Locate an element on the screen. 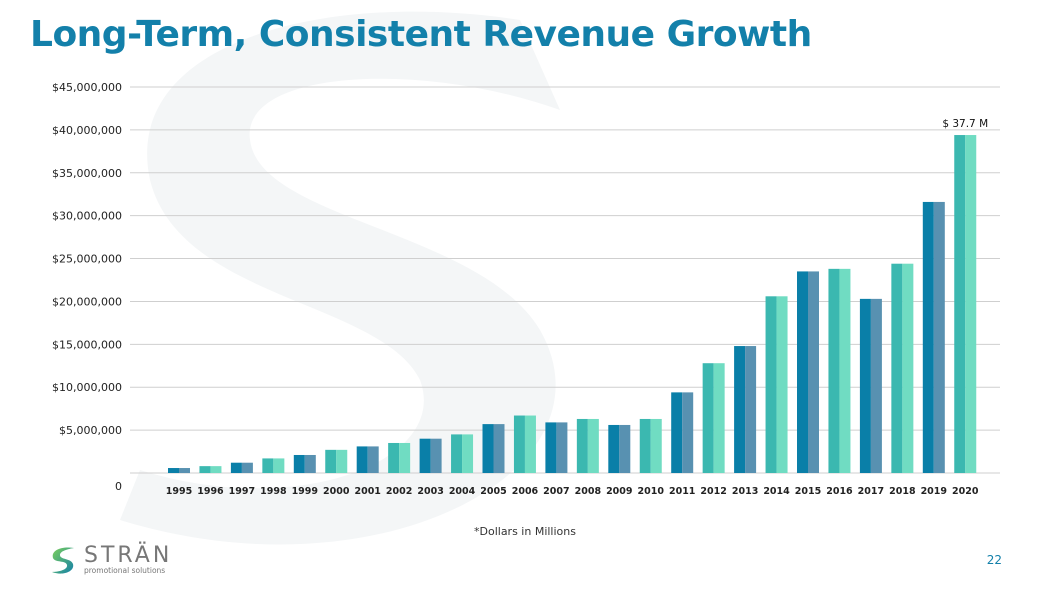 The width and height of the screenshot is (1050, 590). bar-2007-right is located at coordinates (562, 447).